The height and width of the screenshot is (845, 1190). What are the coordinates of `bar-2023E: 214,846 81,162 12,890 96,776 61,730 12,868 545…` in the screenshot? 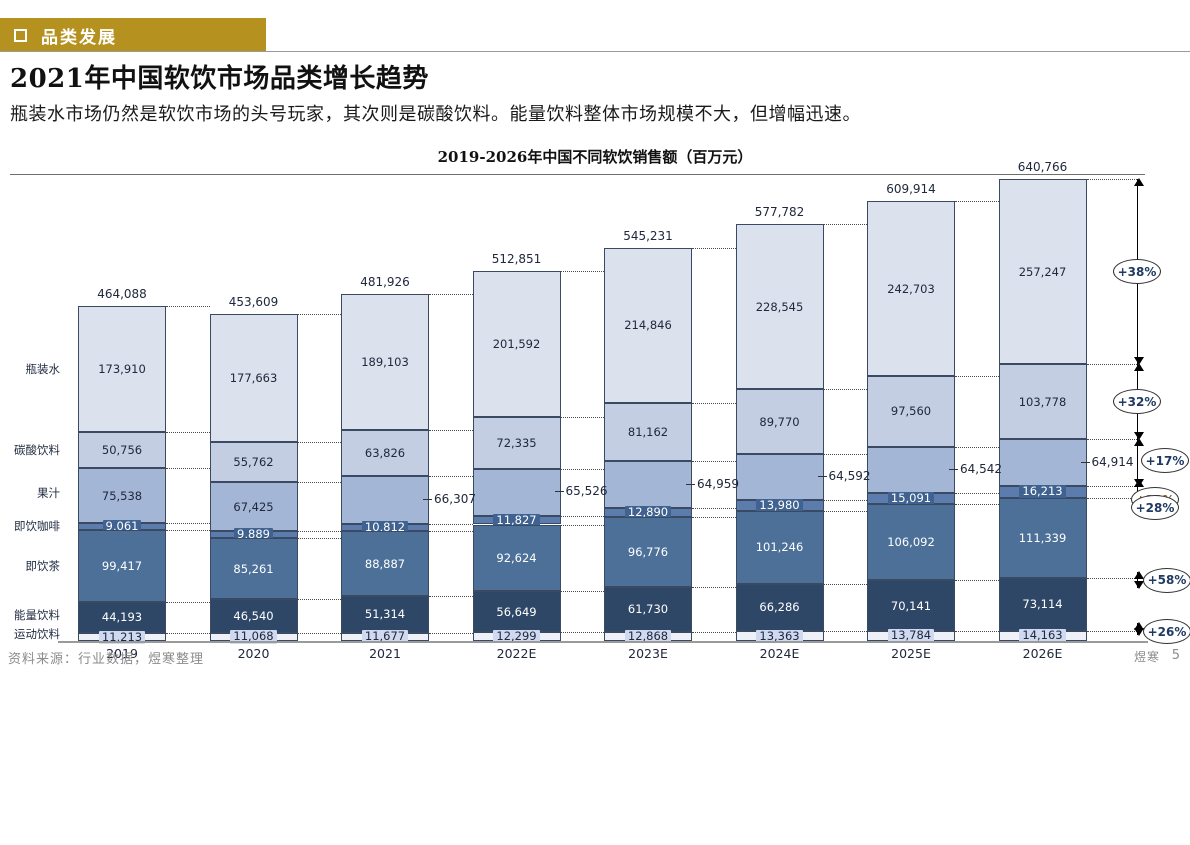 It's located at (648, 510).